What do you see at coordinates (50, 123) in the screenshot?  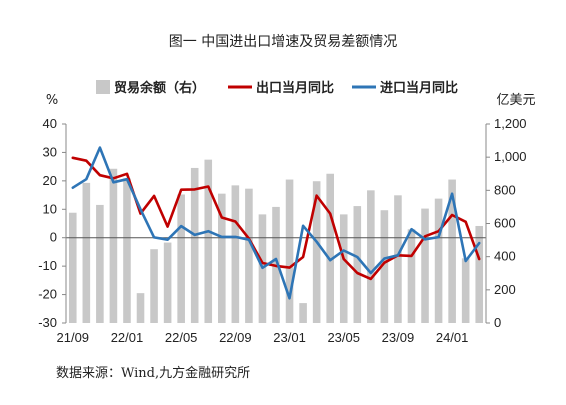 I see `left-tick-label: 40` at bounding box center [50, 123].